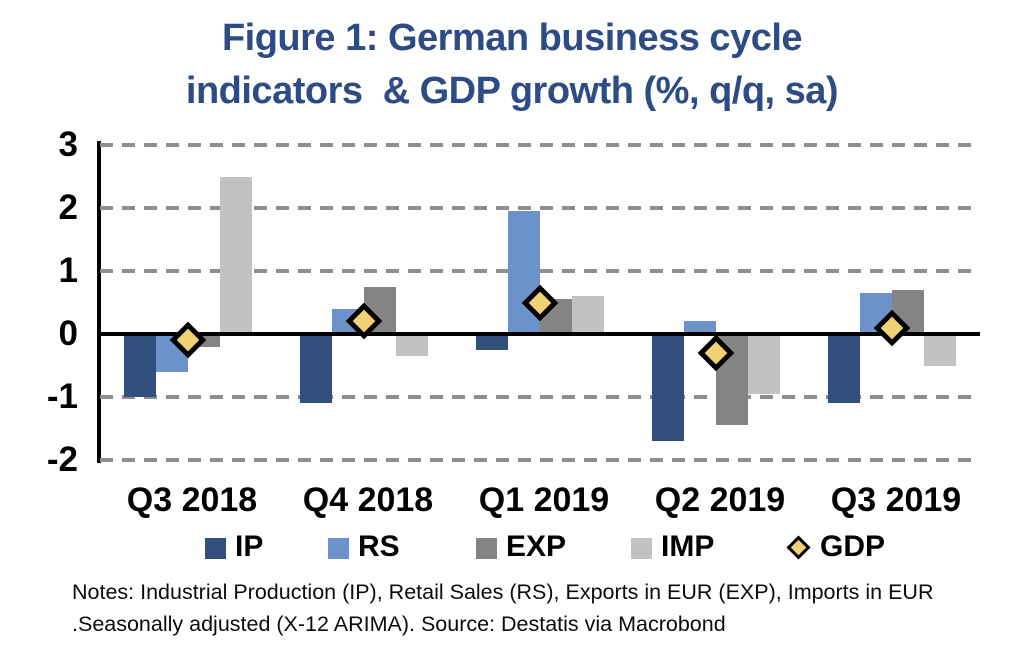 This screenshot has width=1024, height=659. Describe the element at coordinates (486, 548) in the screenshot. I see `exp-legend-swatch-icon` at that location.